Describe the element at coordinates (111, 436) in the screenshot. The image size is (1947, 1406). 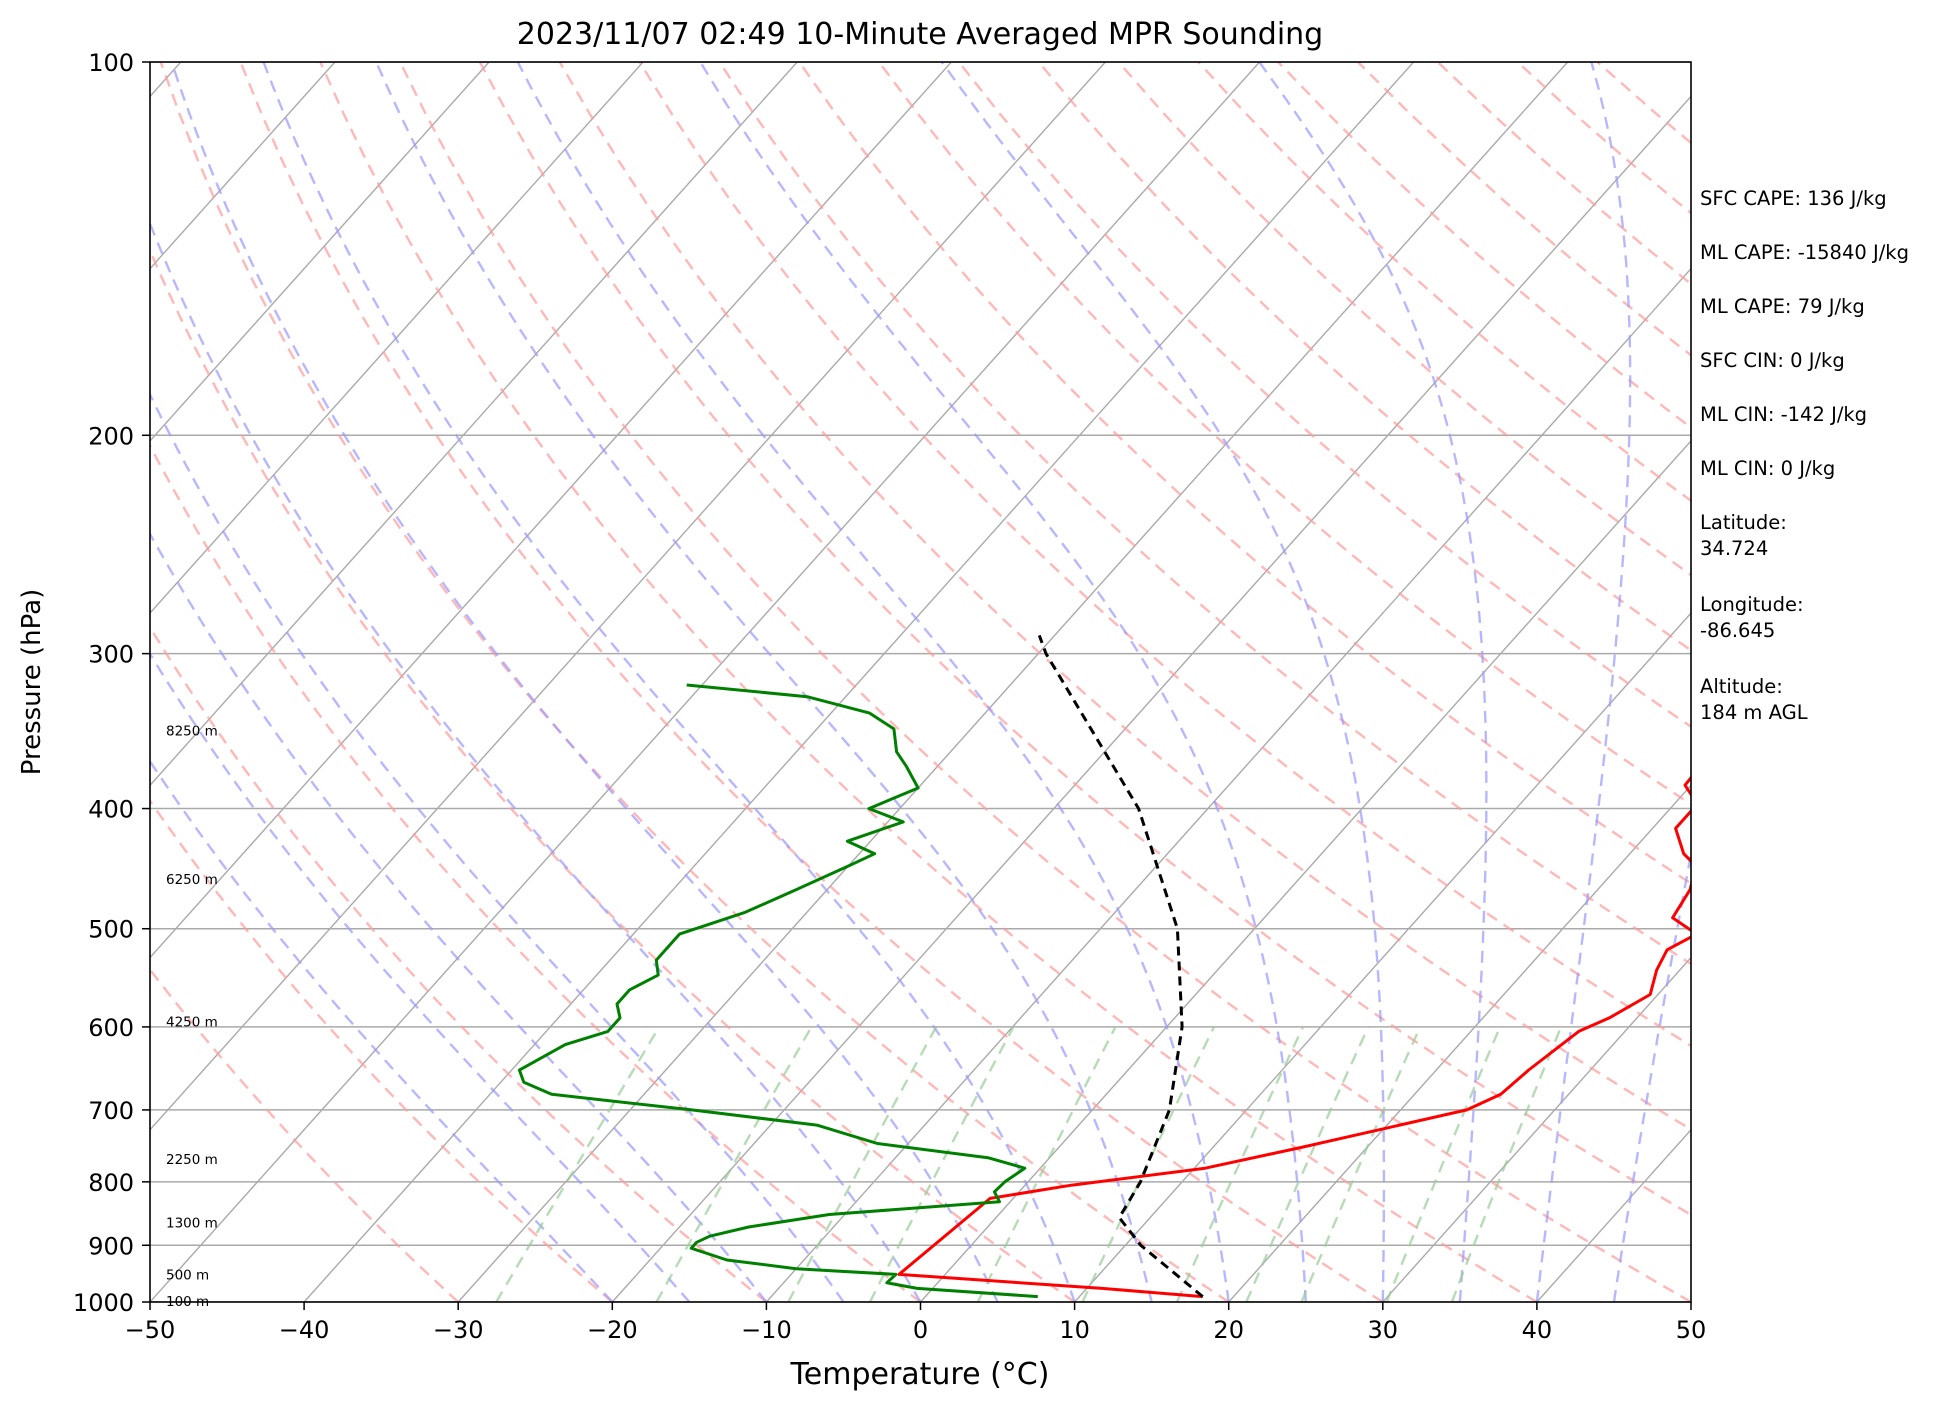
I see `y-tick-label: 200` at that location.